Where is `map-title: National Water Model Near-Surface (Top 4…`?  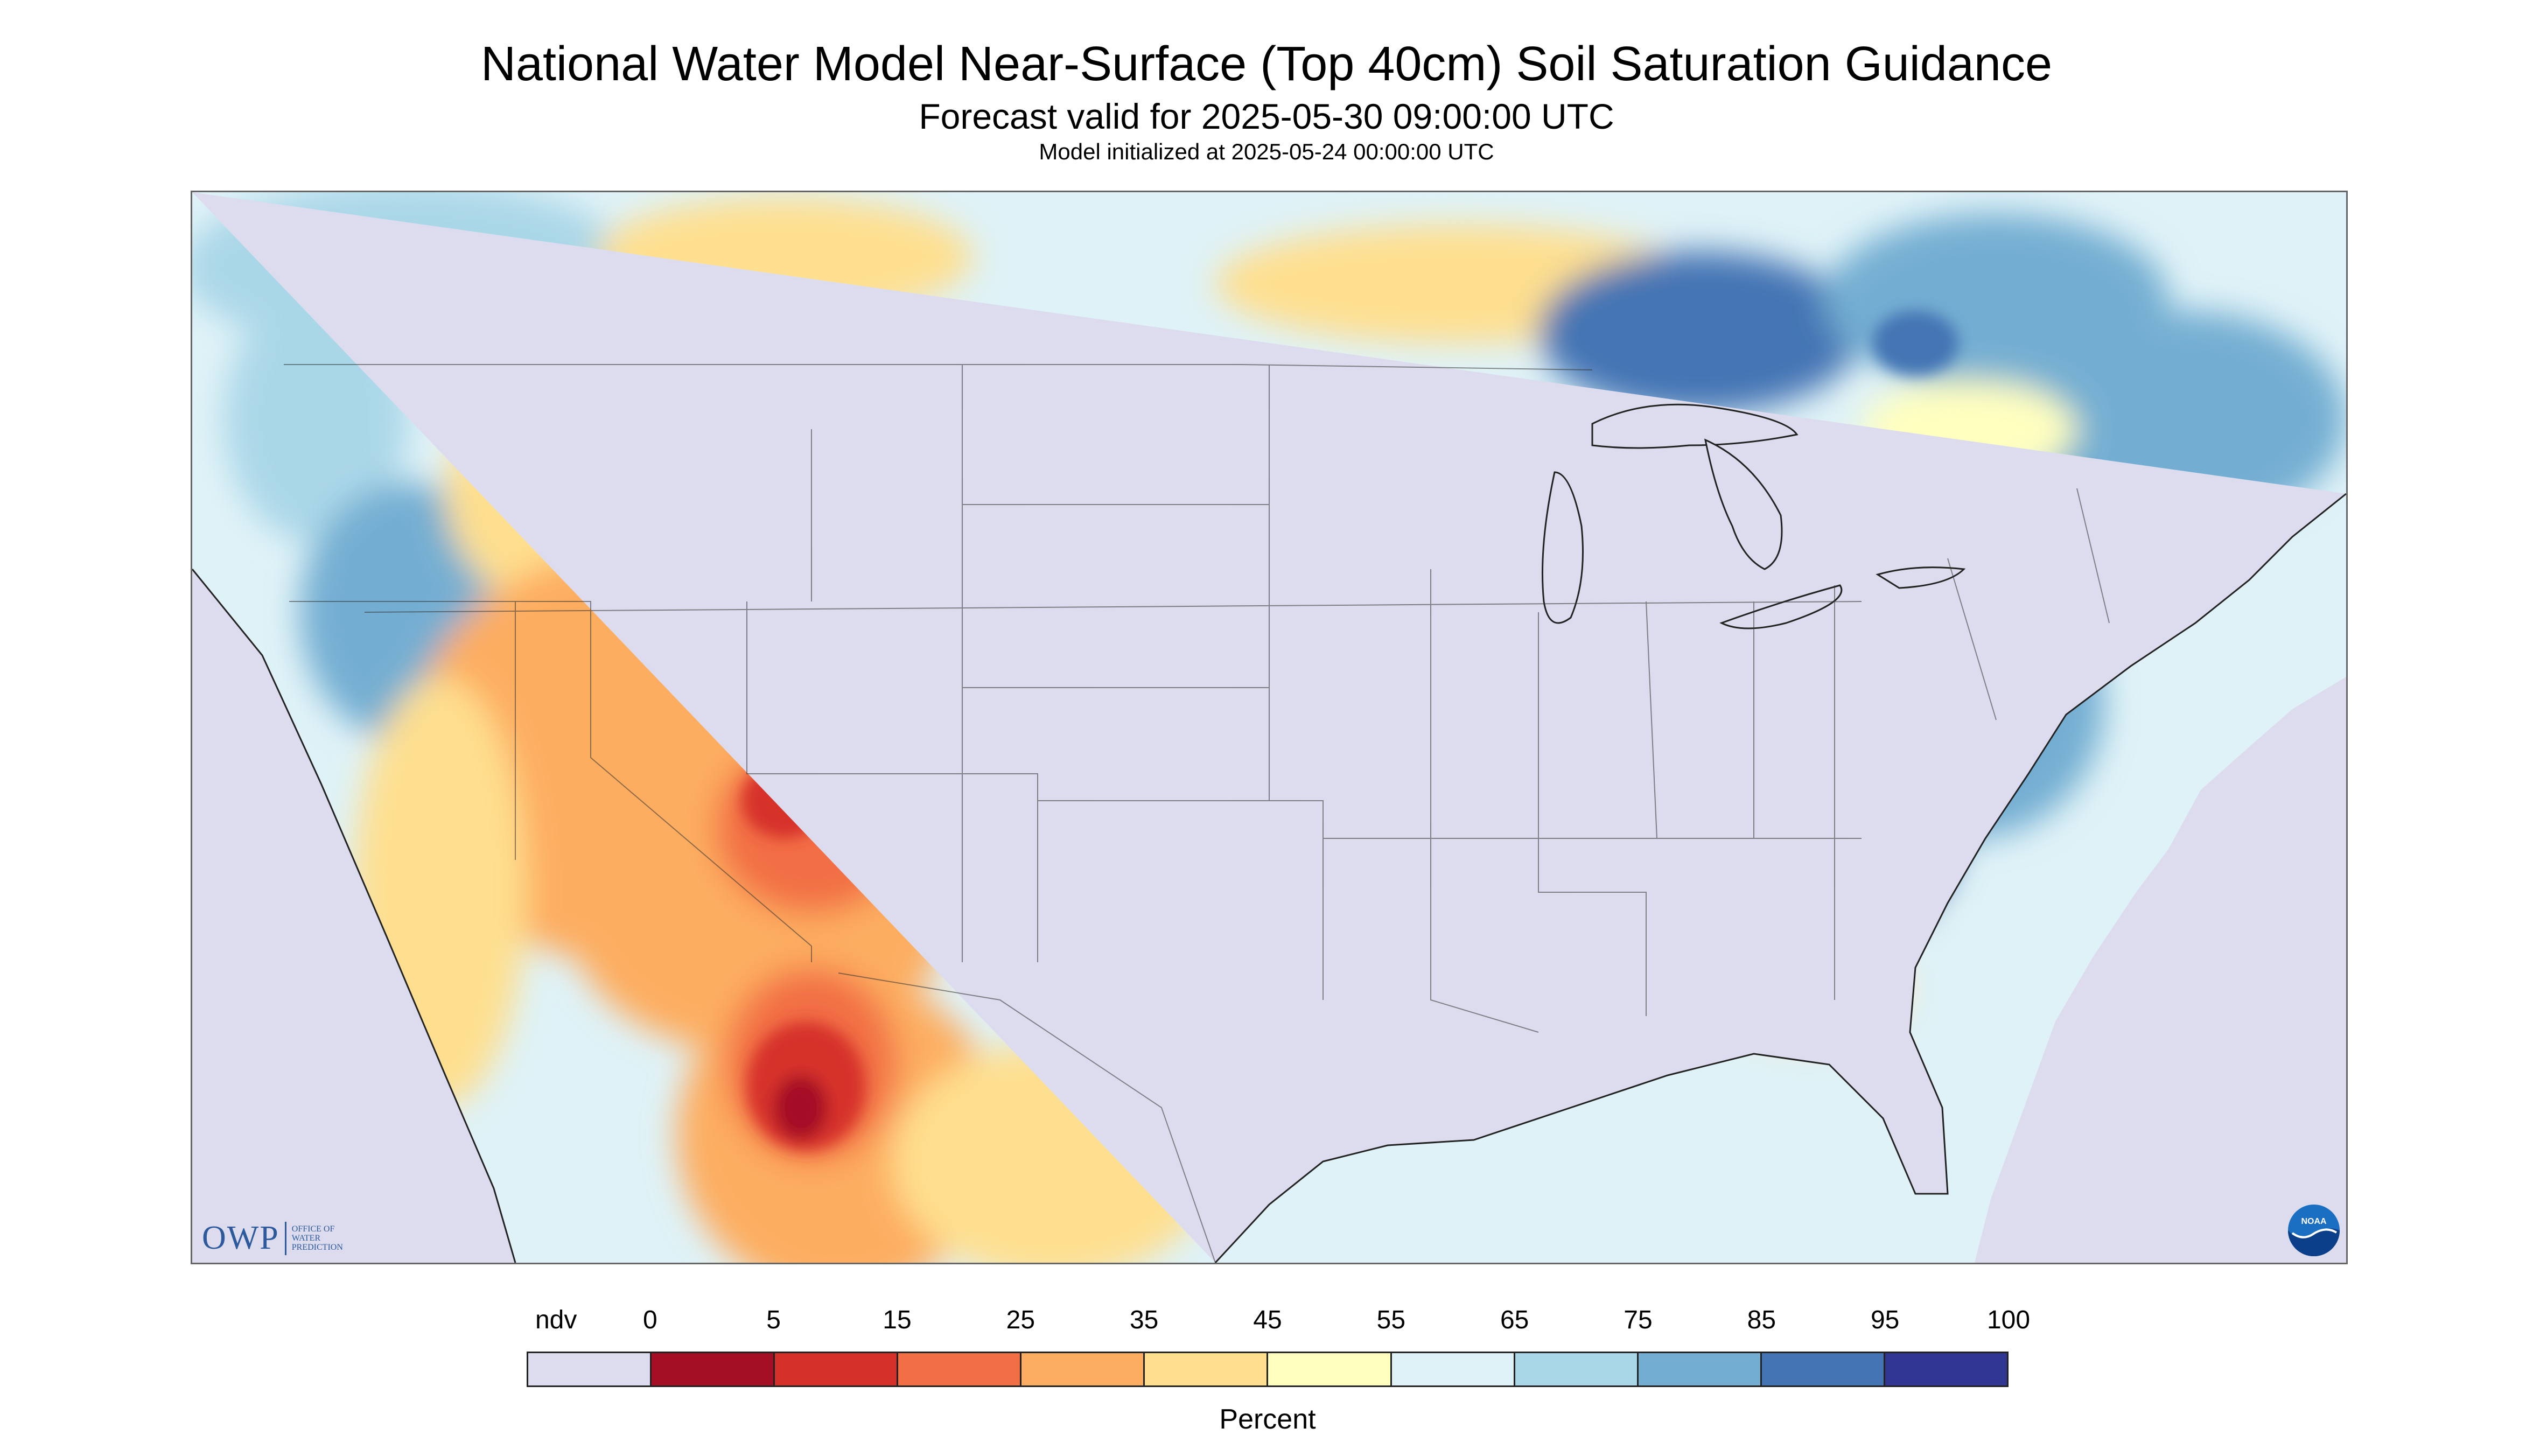
map-title: National Water Model Near-Surface (Top 4… is located at coordinates (1266, 64).